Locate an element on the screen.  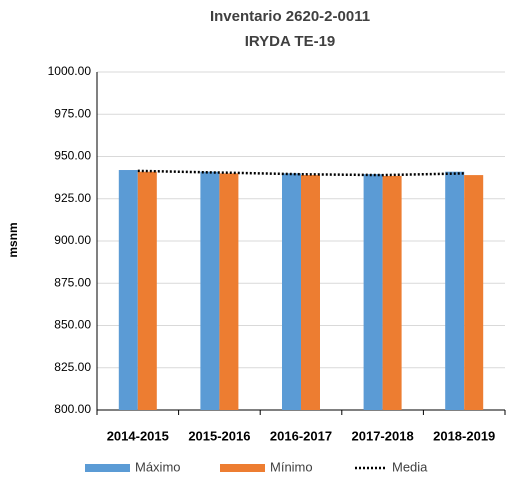
legend-label: Mínimo is located at coordinates (291, 466).